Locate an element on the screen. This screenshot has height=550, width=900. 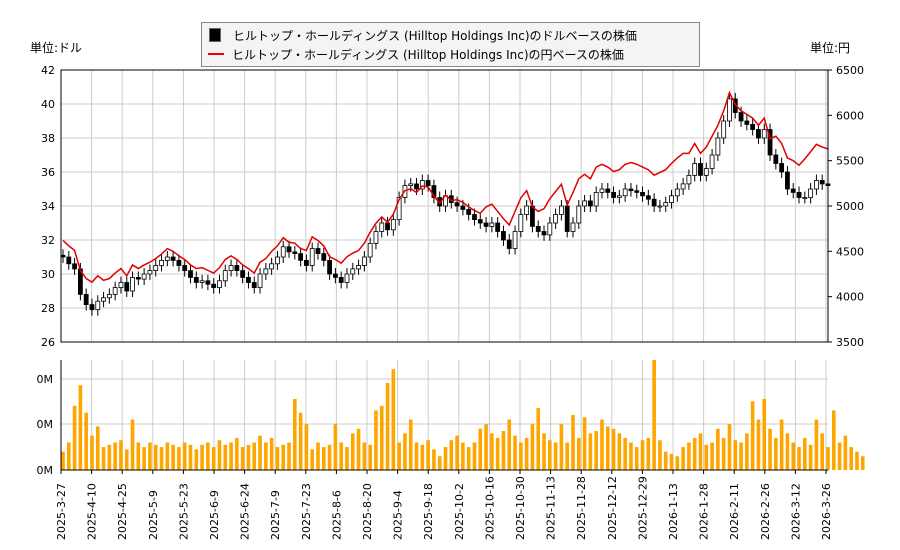
x-tick-label: 2025-8-20 is located at coordinates (367, 511).